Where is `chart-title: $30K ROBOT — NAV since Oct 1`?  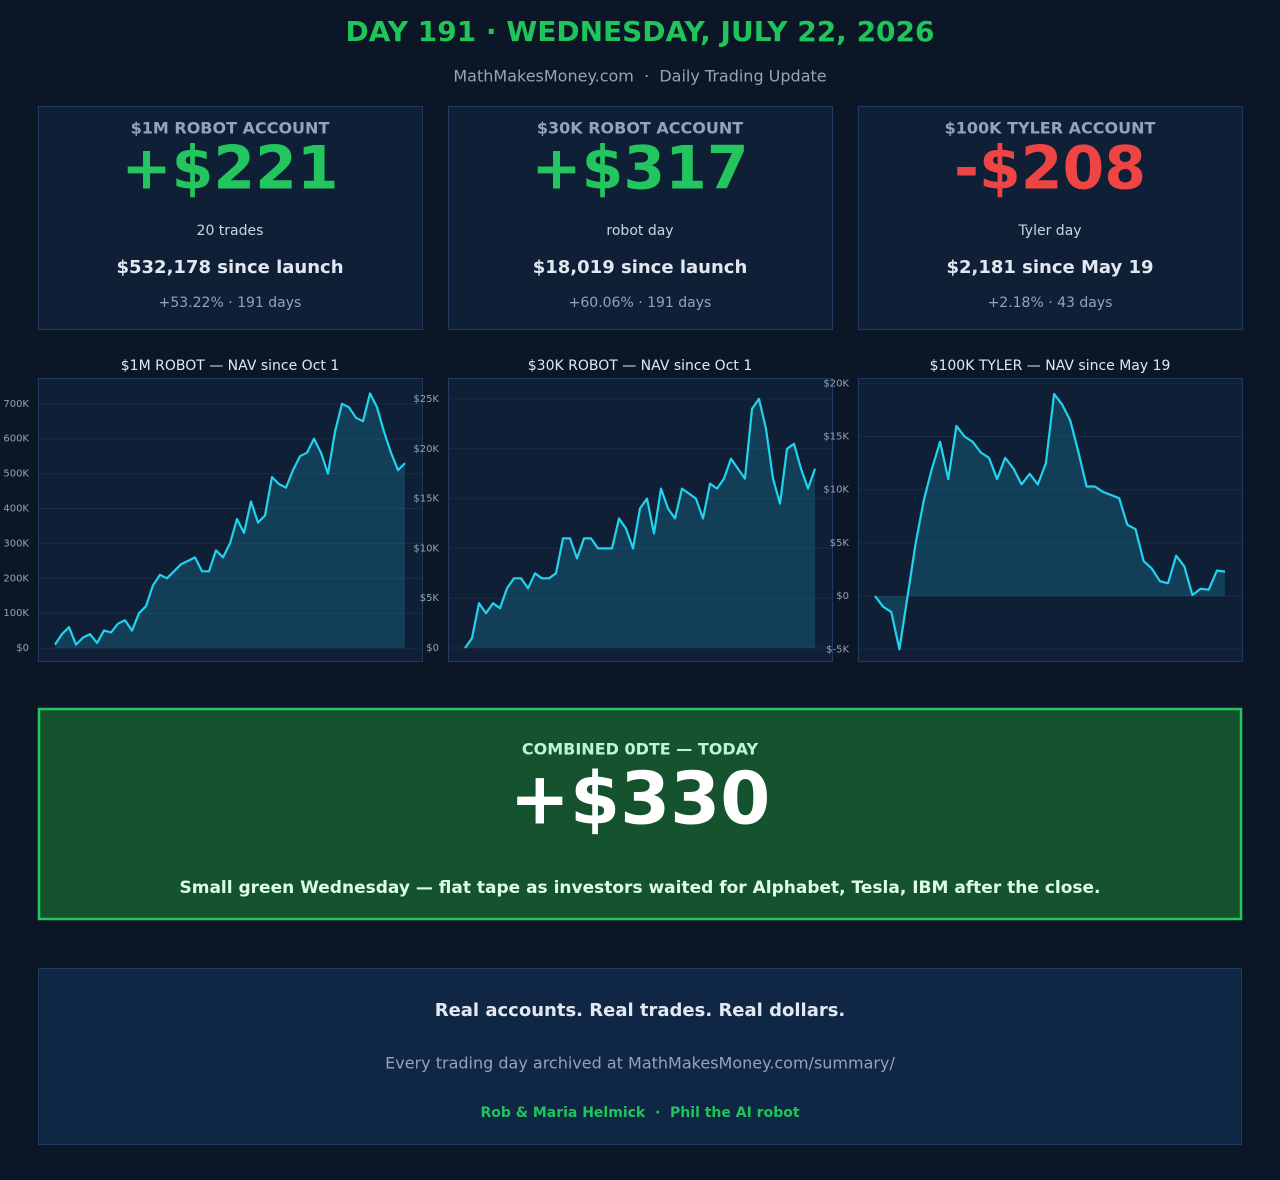 chart-title: $30K ROBOT — NAV since Oct 1 is located at coordinates (640, 366).